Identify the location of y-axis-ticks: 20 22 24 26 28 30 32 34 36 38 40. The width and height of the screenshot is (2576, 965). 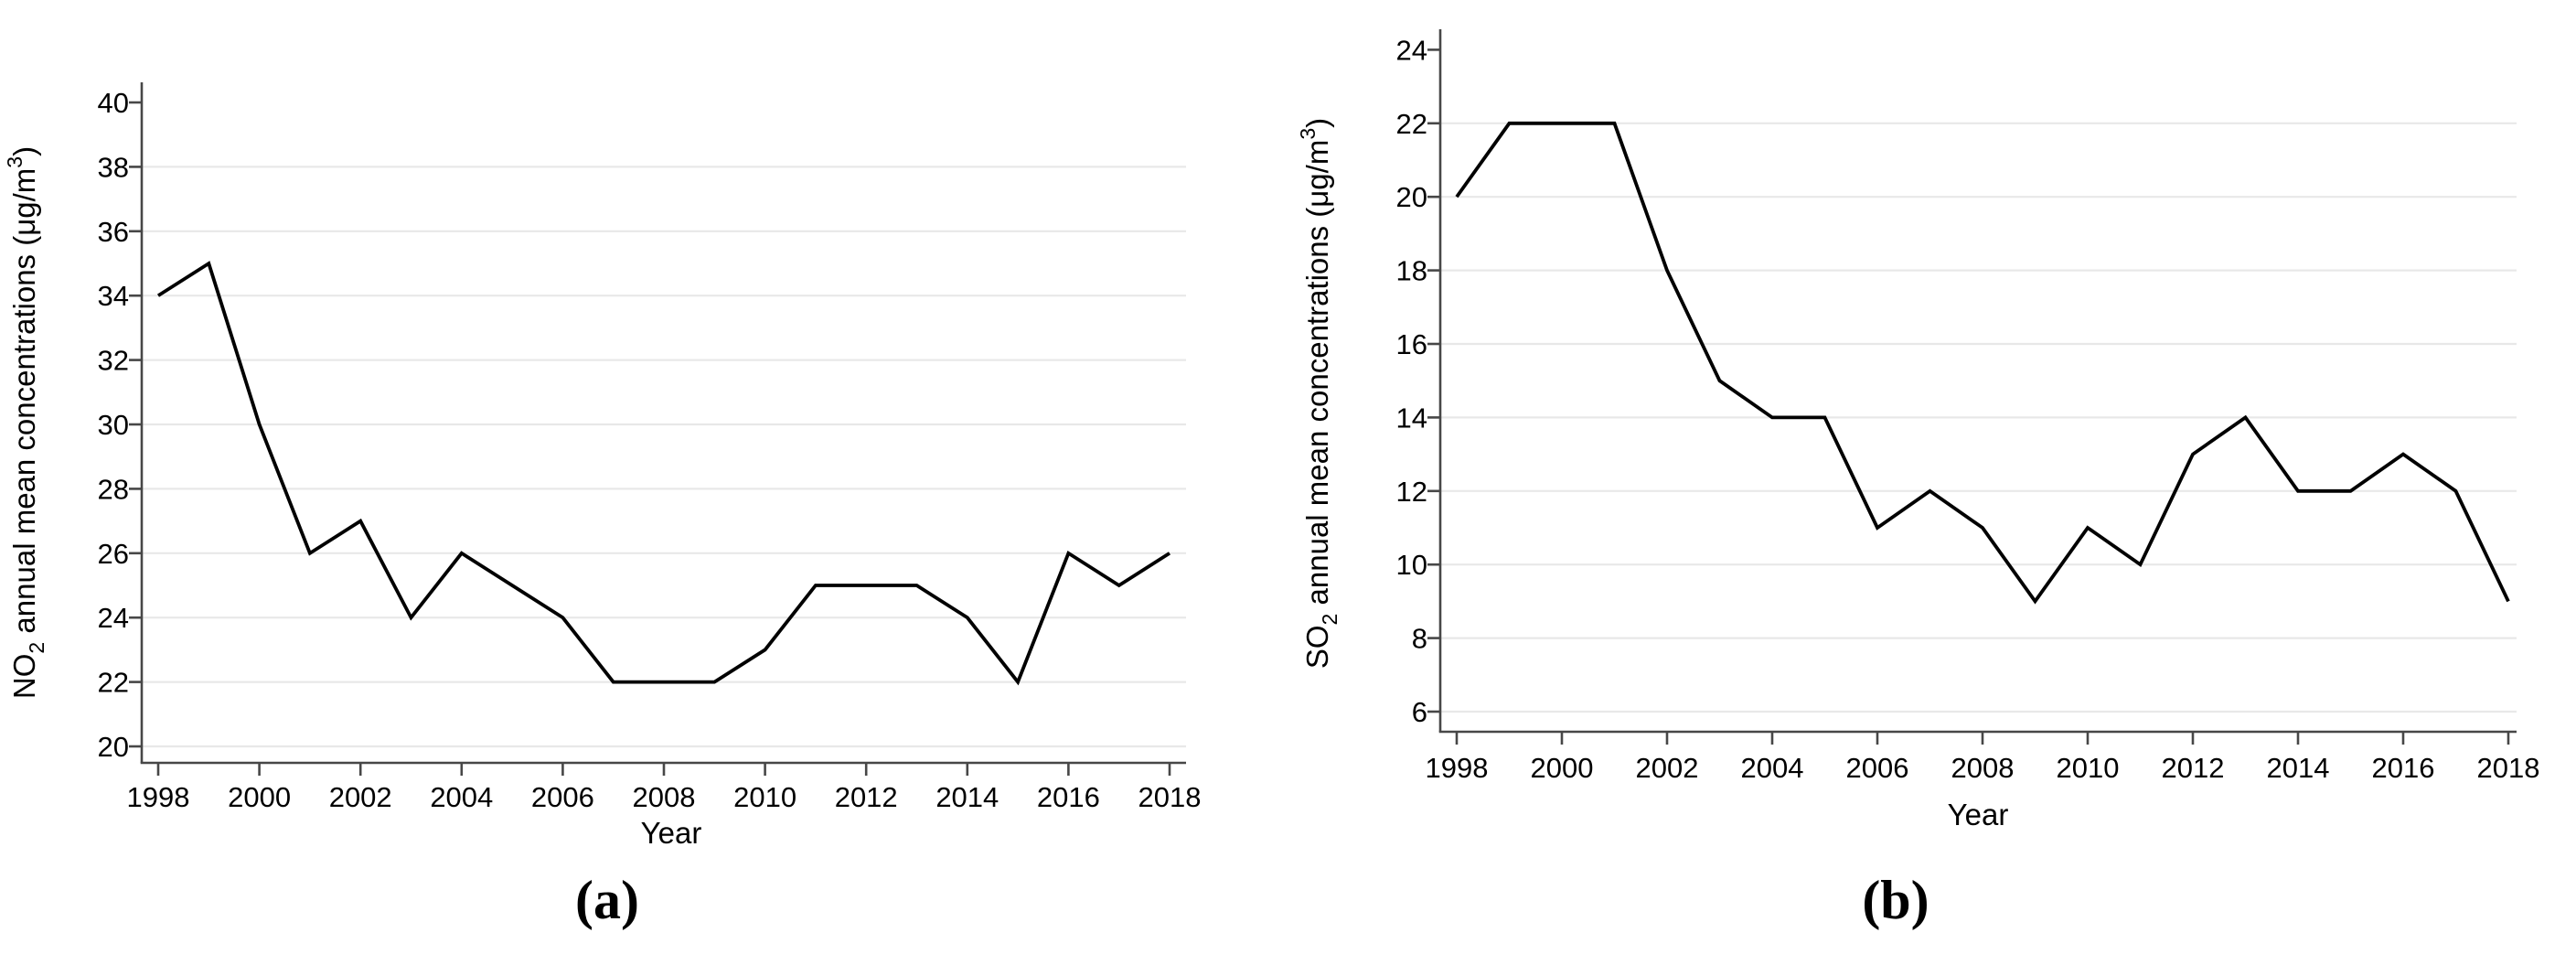
(120, 425).